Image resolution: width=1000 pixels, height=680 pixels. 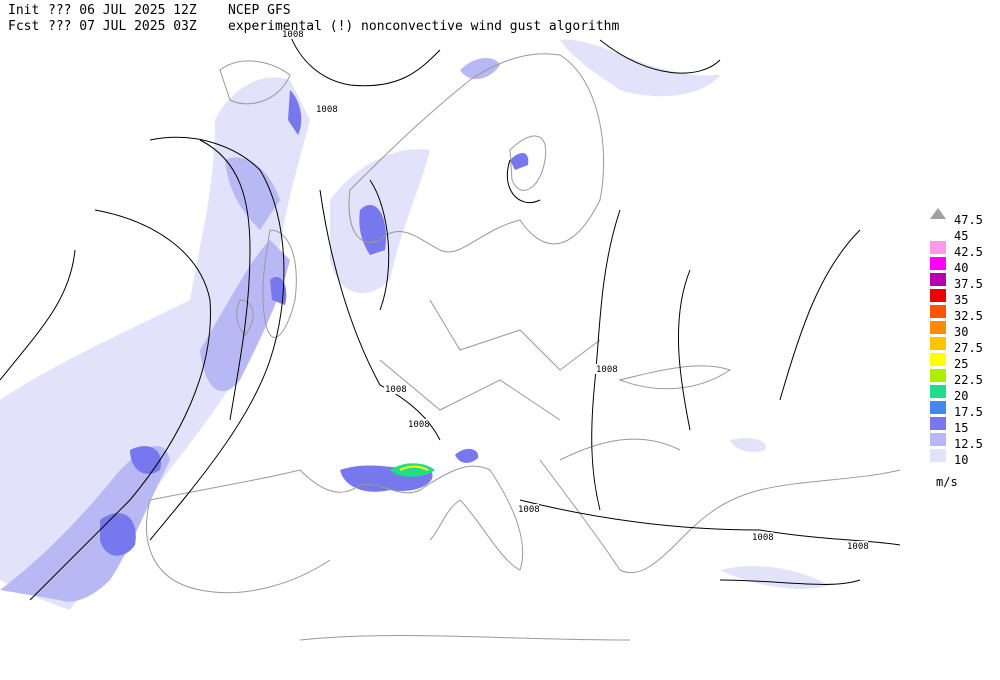 I want to click on legend-label: 40, so click(x=961, y=268).